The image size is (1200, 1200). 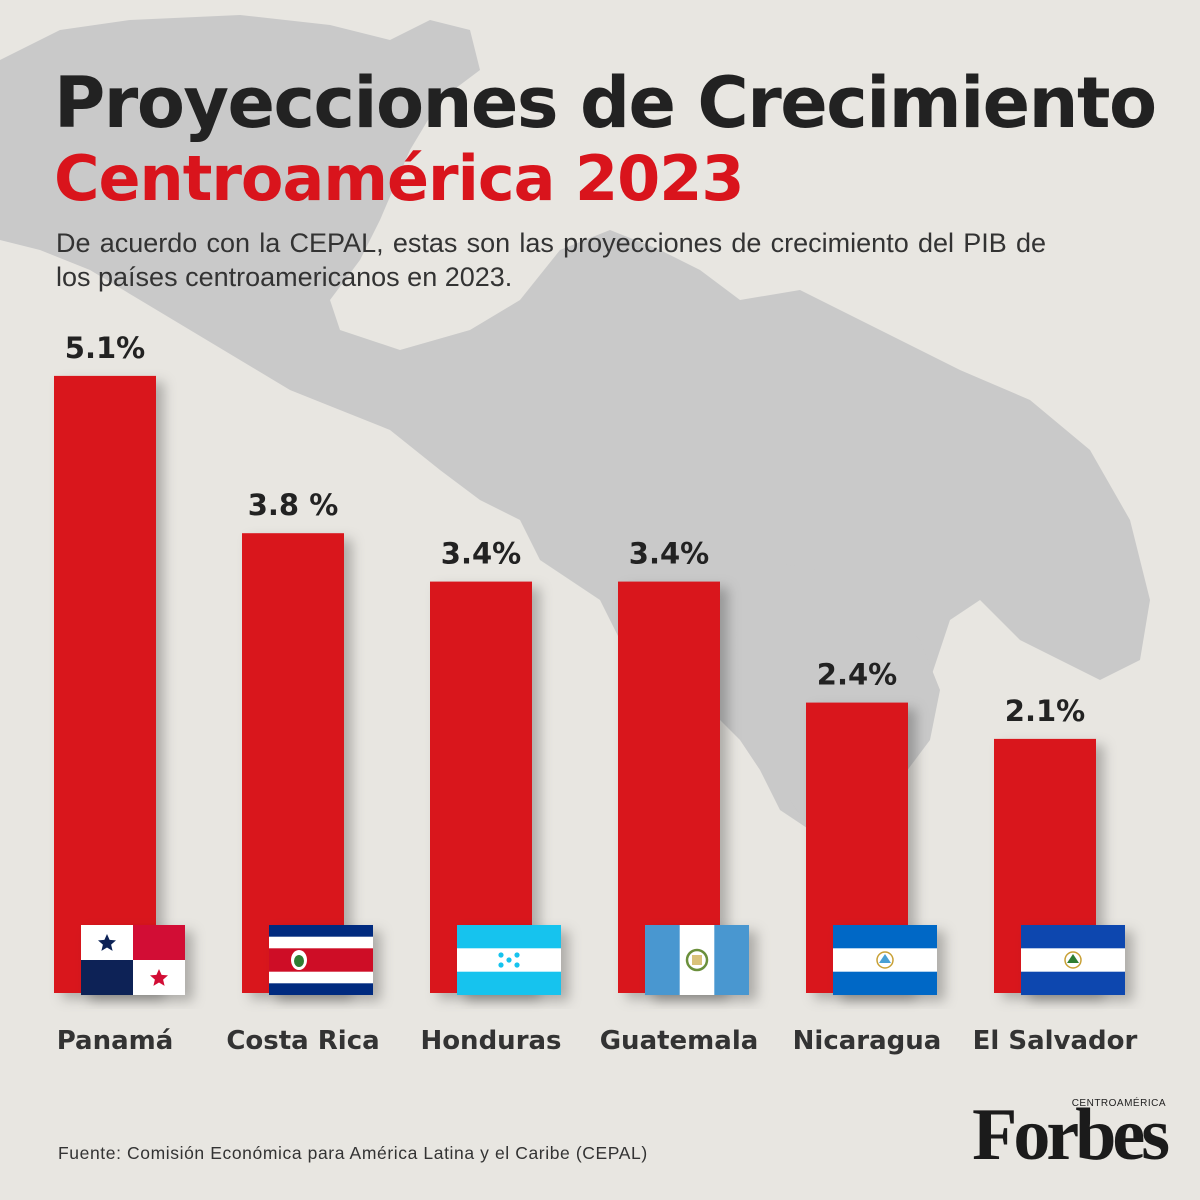 I want to click on data-label-panama: 5.1%, so click(x=105, y=348).